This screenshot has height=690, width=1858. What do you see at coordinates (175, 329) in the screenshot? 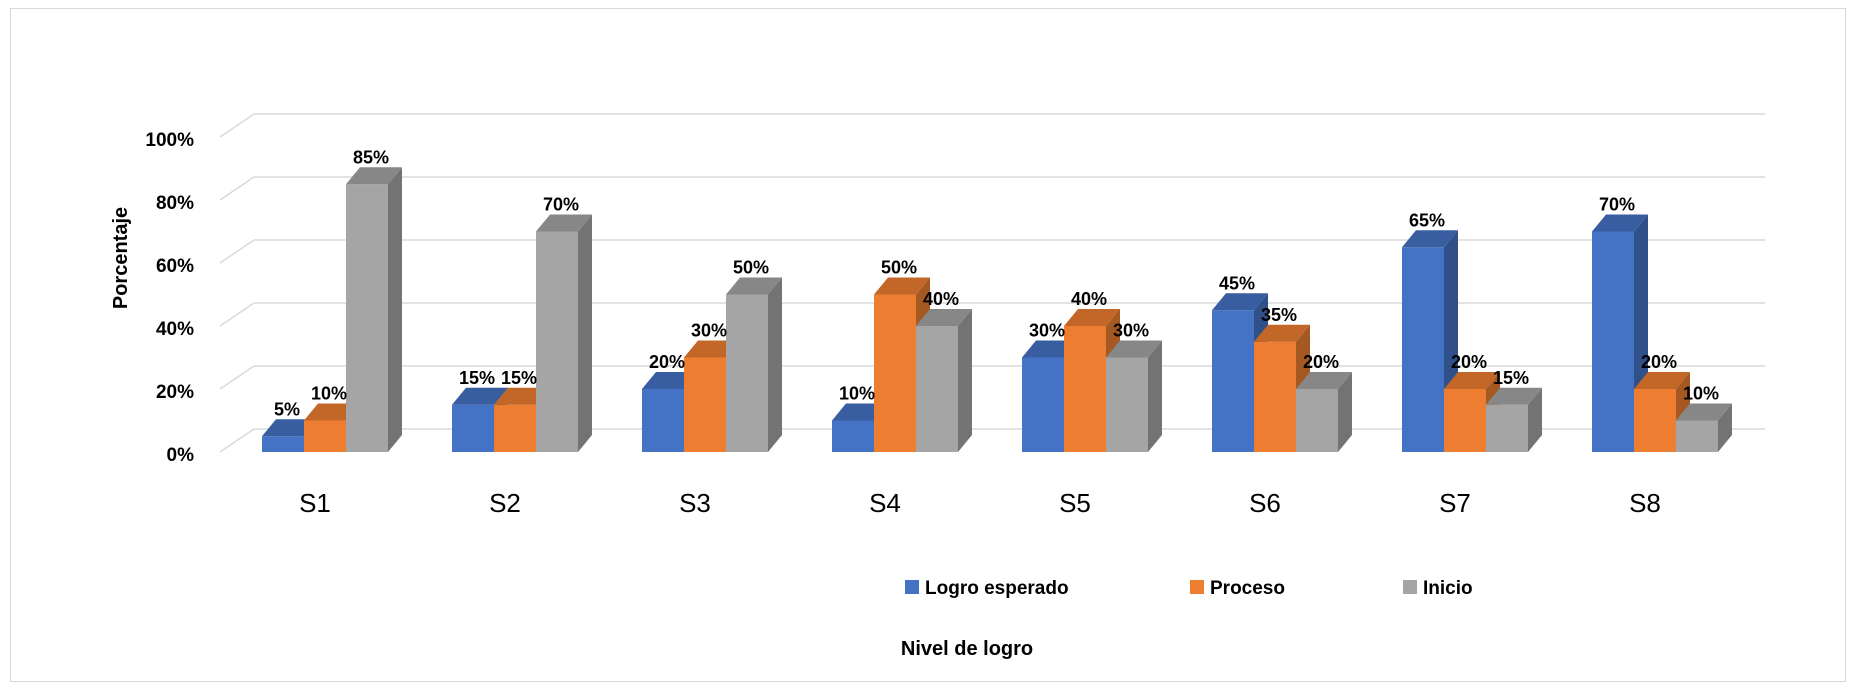
I see `y-tick-label: 40%` at bounding box center [175, 329].